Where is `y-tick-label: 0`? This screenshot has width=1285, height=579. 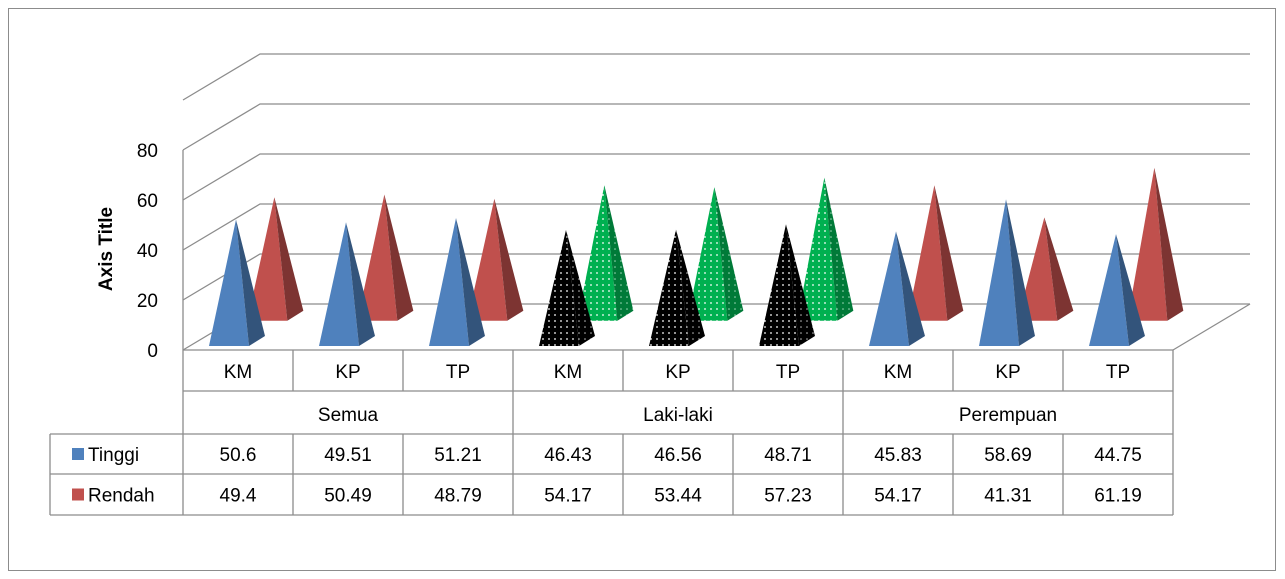 y-tick-label: 0 is located at coordinates (152, 351).